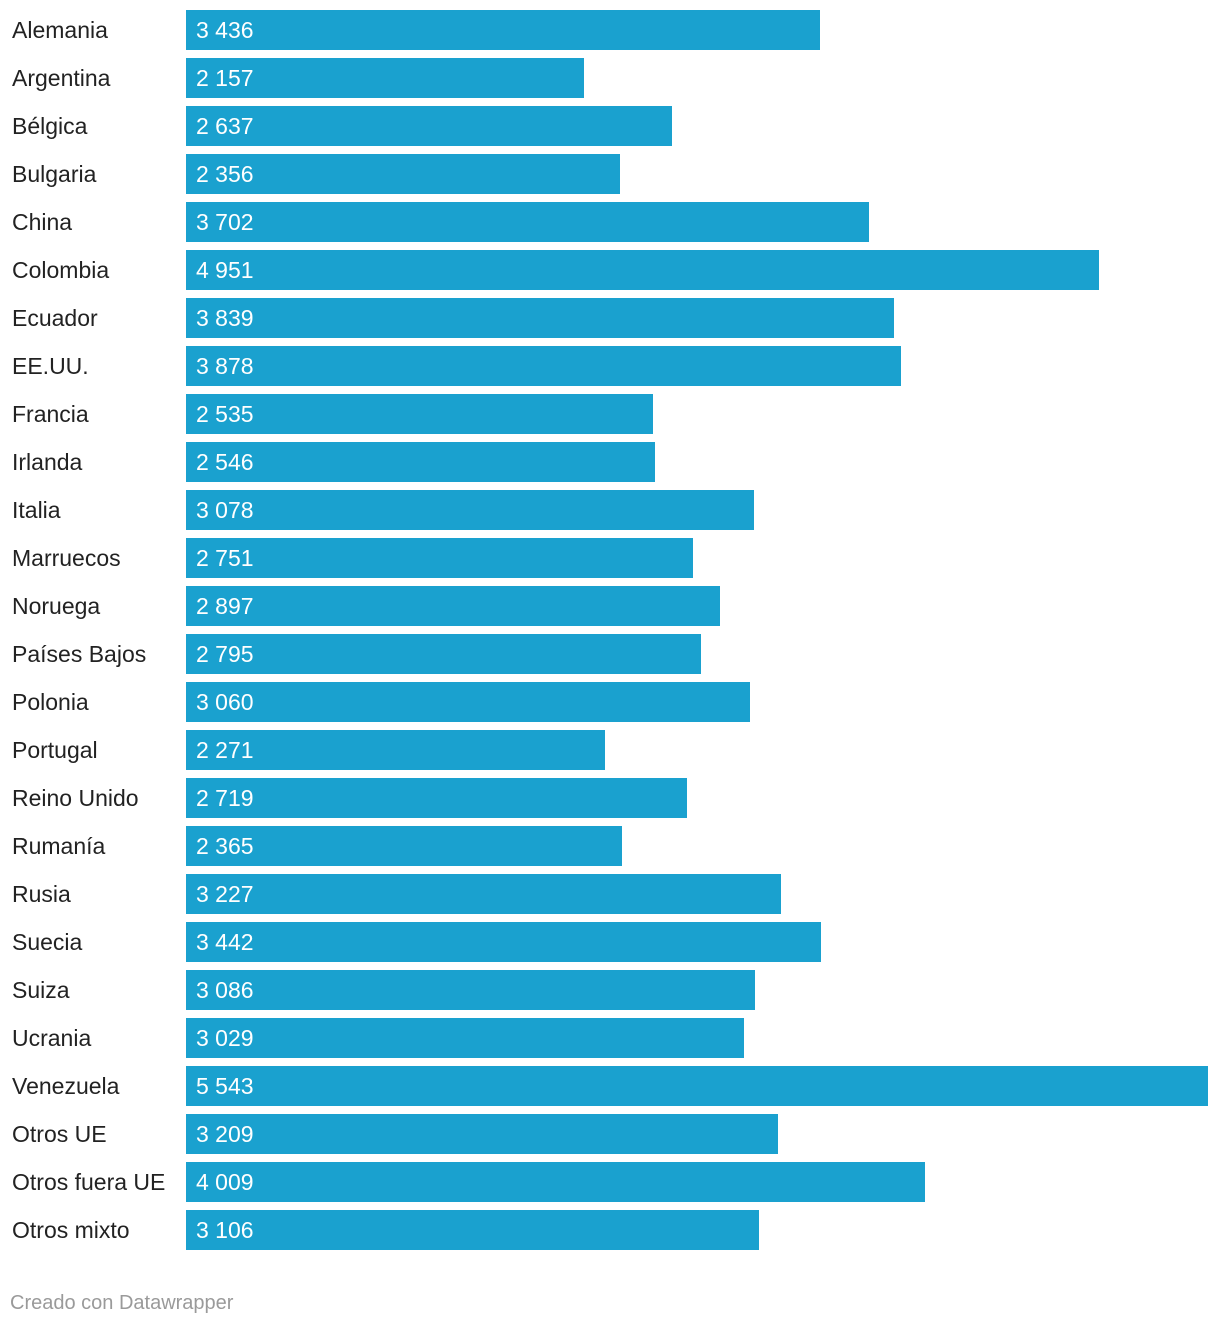 This screenshot has width=1220, height=1326. Describe the element at coordinates (225, 942) in the screenshot. I see `bar-value-label: 3 442` at that location.